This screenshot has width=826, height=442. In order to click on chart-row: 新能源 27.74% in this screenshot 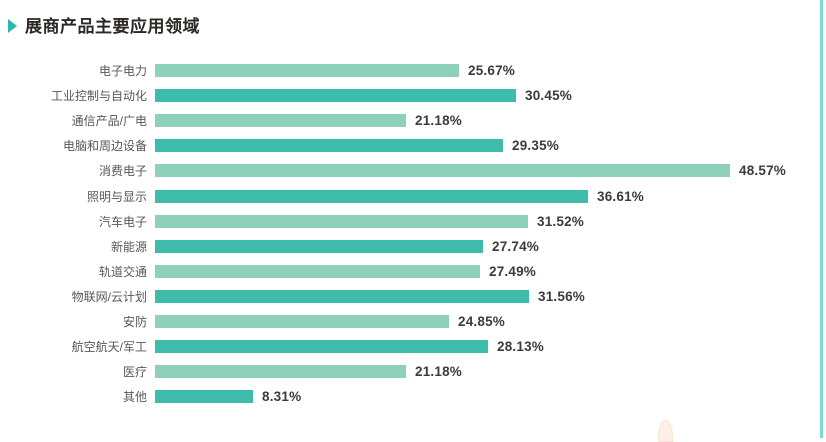, I will do `click(390, 246)`.